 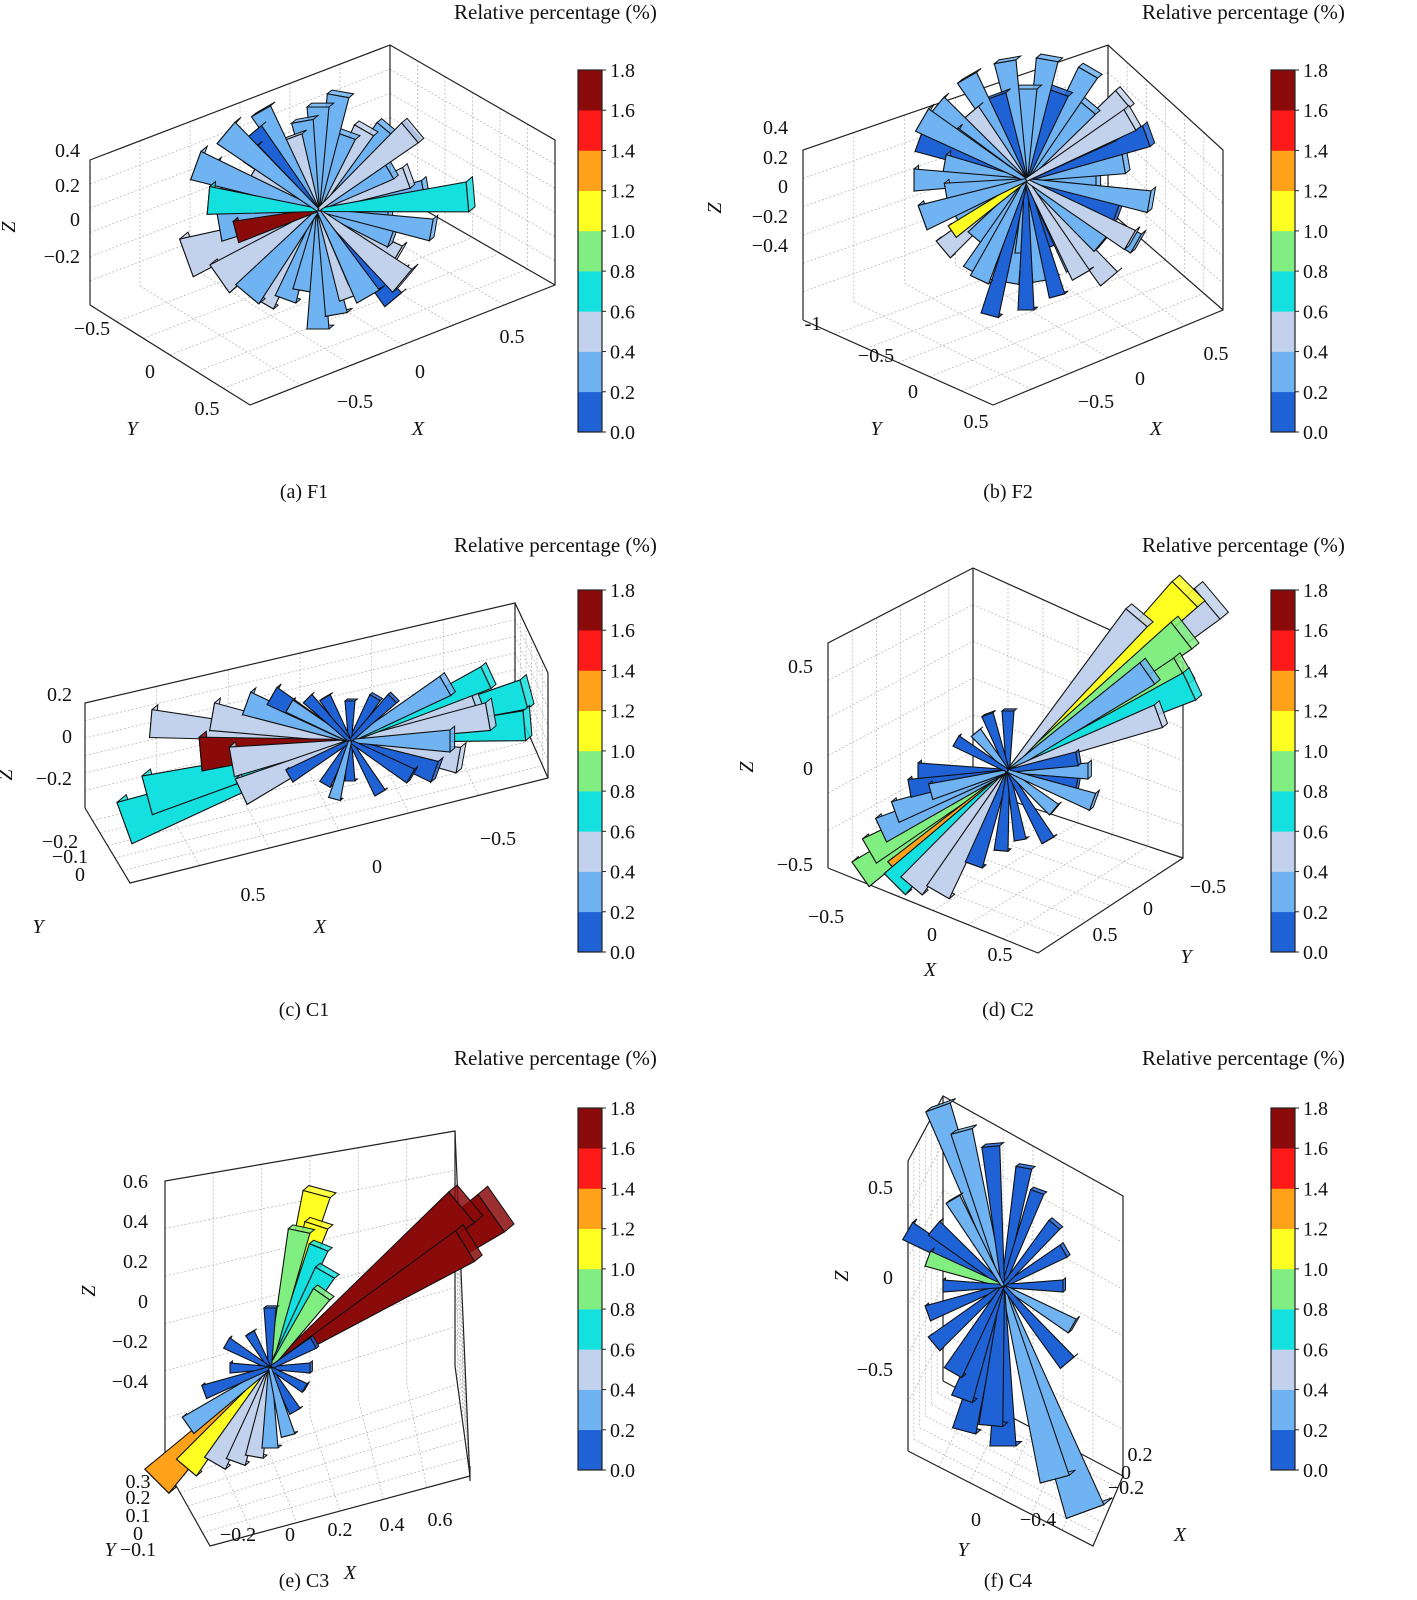 I want to click on panel-caption: (e) C3, so click(x=304, y=1581).